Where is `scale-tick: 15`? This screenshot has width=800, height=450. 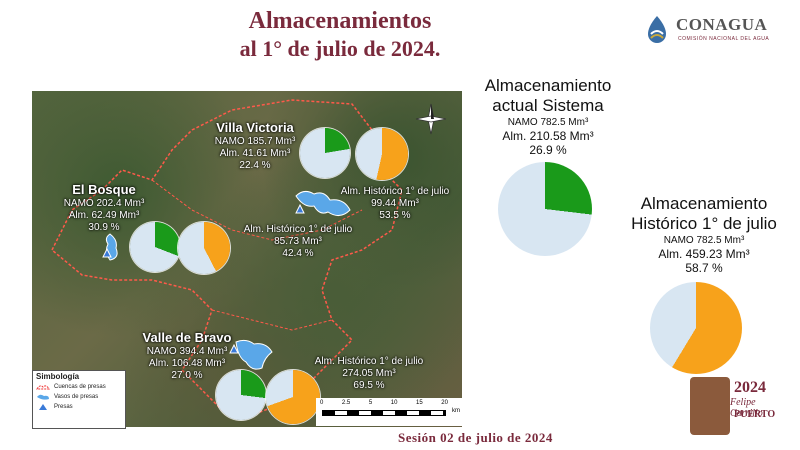 scale-tick: 15 is located at coordinates (419, 403).